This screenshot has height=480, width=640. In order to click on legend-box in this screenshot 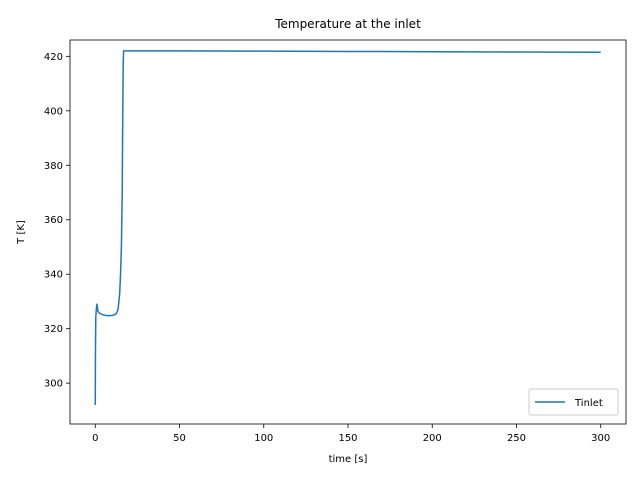, I will do `click(573, 402)`.